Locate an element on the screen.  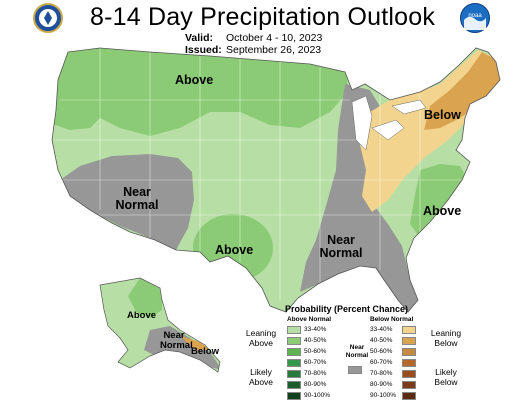
near-header-line2: Normal is located at coordinates (357, 355).